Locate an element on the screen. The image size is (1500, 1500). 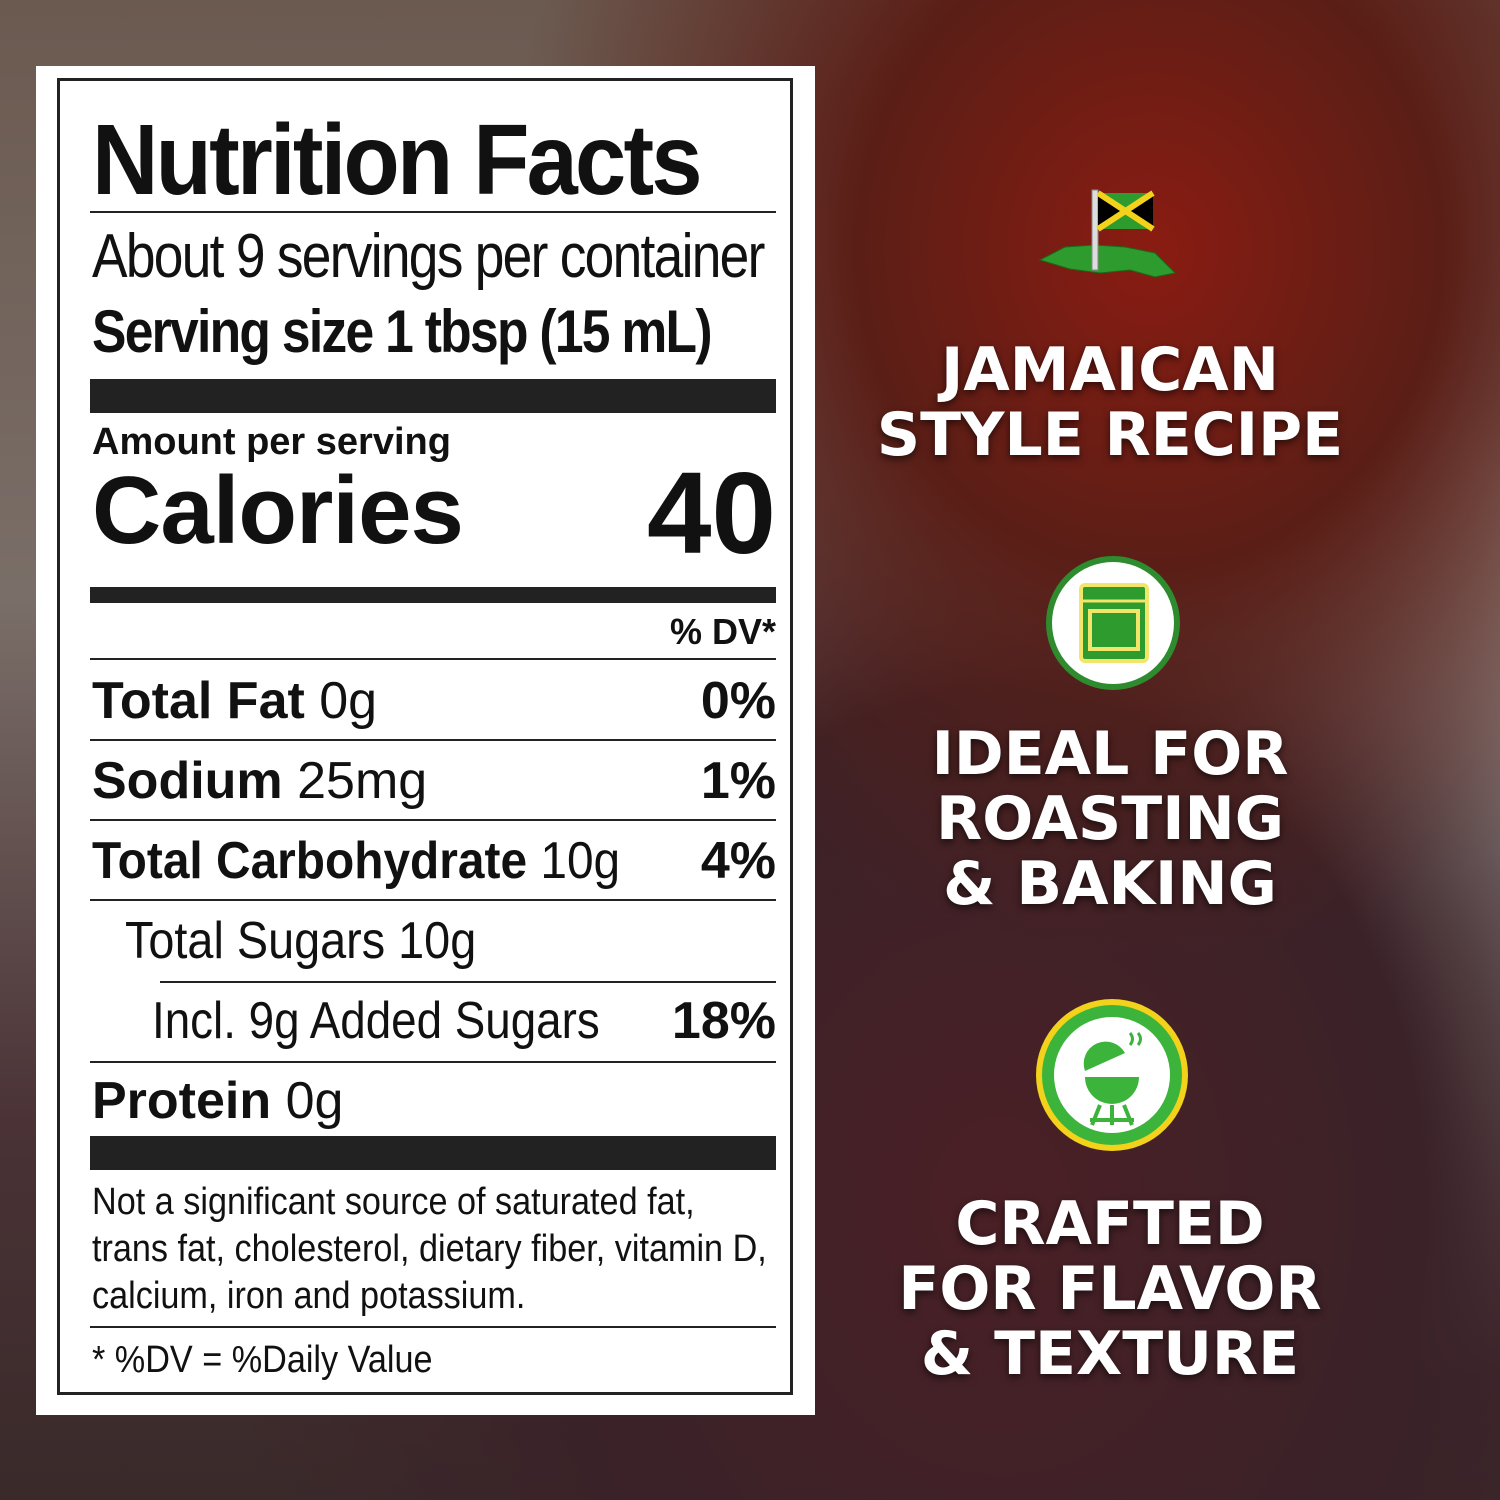
row-sodium: Sodium 25mg is located at coordinates (259, 781).